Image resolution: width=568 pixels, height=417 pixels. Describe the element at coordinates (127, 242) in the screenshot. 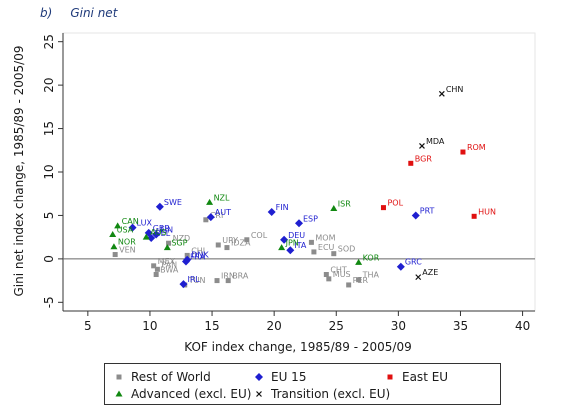

I see `point-label-nor: NOR` at that location.